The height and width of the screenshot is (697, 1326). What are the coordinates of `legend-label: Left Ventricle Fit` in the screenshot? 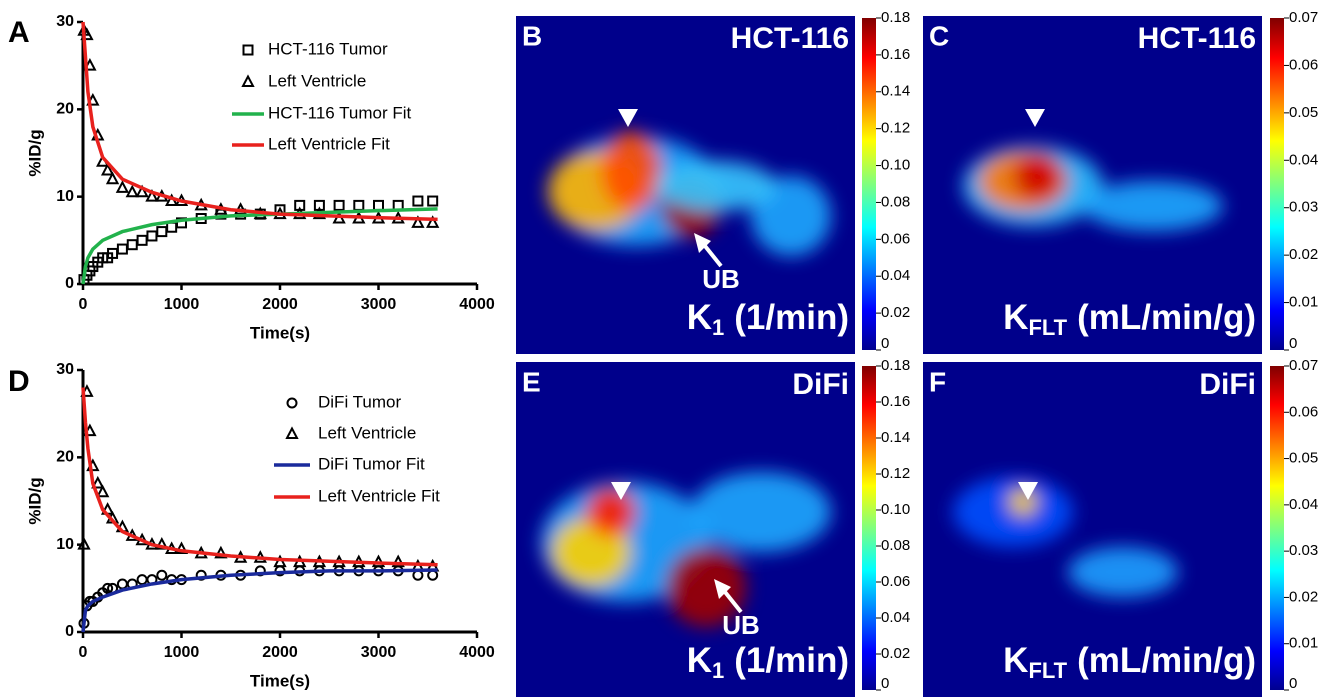 It's located at (379, 495).